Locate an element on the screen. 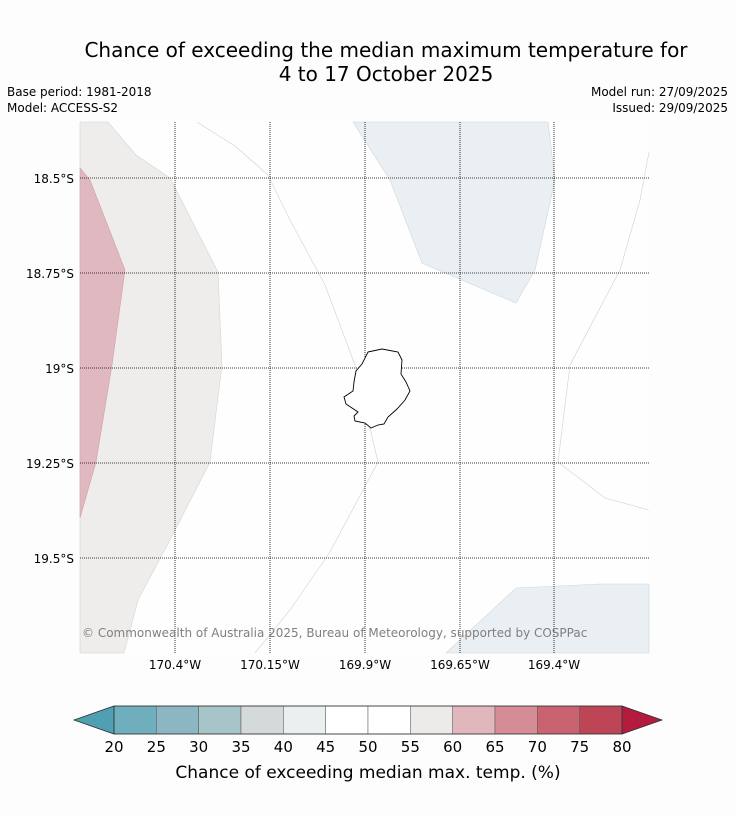 The height and width of the screenshot is (816, 736). lat-labels: 18.5°S 18.75°S 19°S 19.25°S 19.5°S is located at coordinates (50, 369).